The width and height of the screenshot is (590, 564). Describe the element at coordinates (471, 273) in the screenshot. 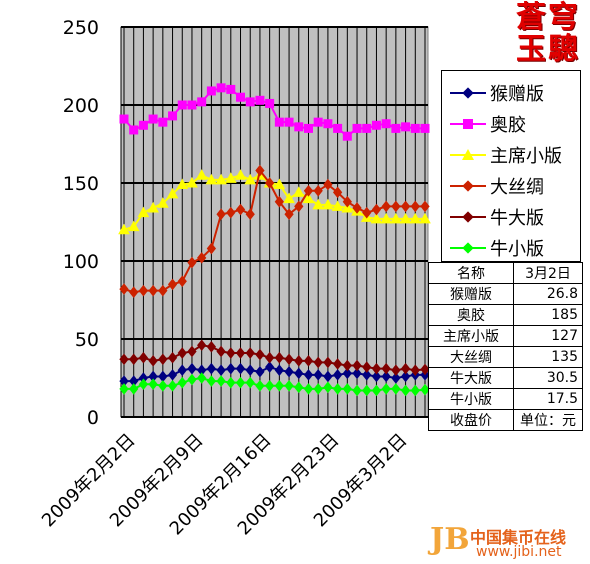

I see `table-cell-name: 名称` at that location.